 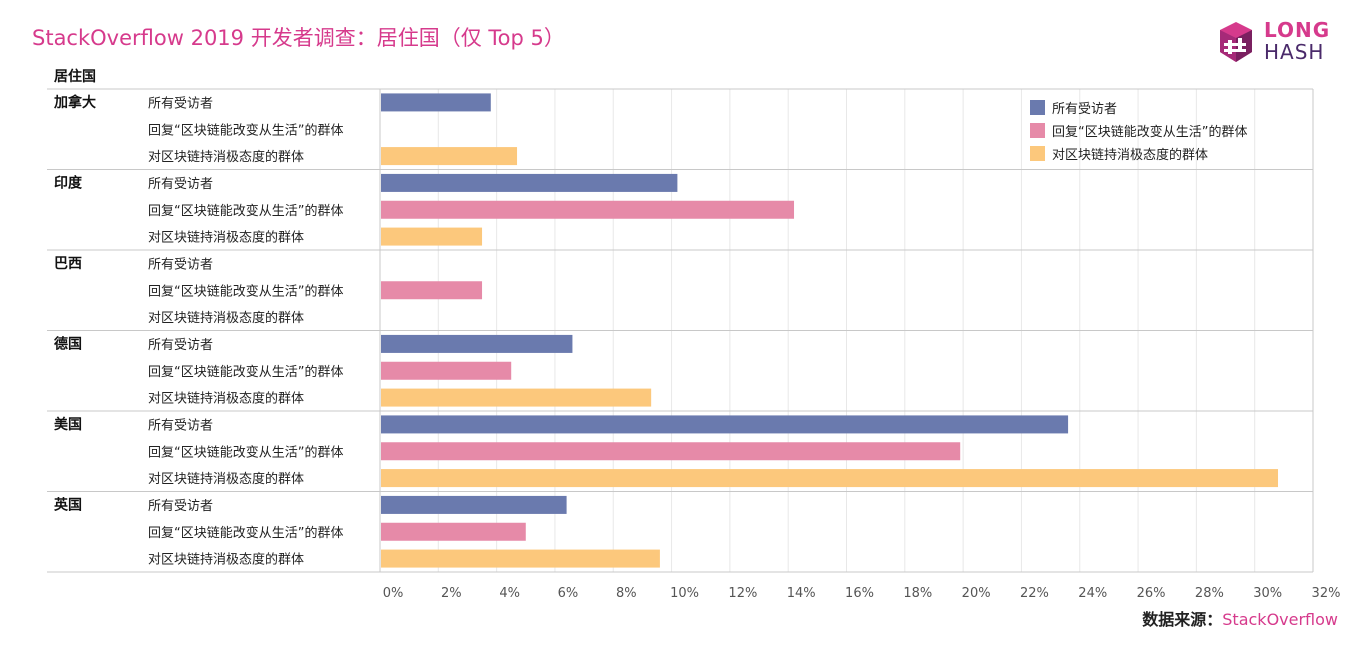 I want to click on x-tick-label: 22%, so click(x=1034, y=593).